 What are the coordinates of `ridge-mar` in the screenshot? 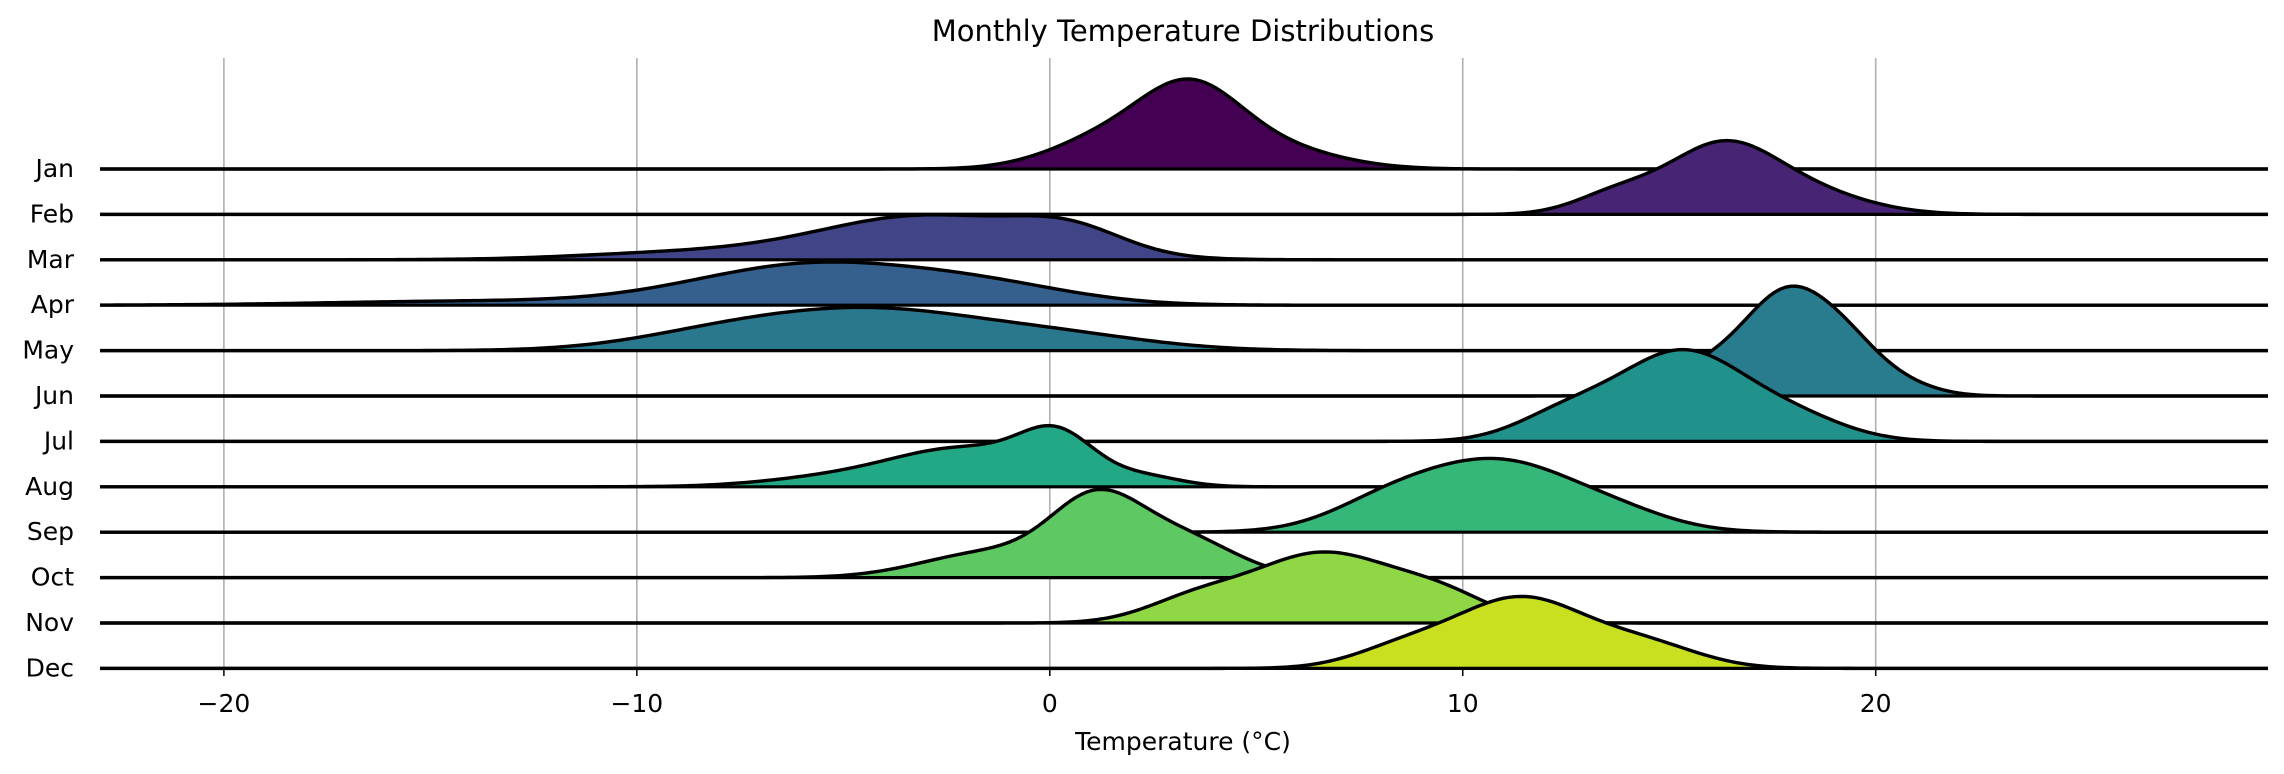 It's located at (1184, 237).